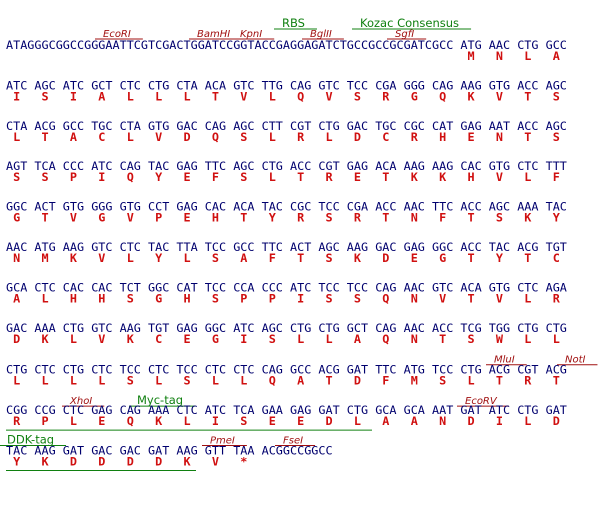 The height and width of the screenshot is (529, 600). Describe the element at coordinates (500, 258) in the screenshot. I see `amino-acid: Y` at that location.